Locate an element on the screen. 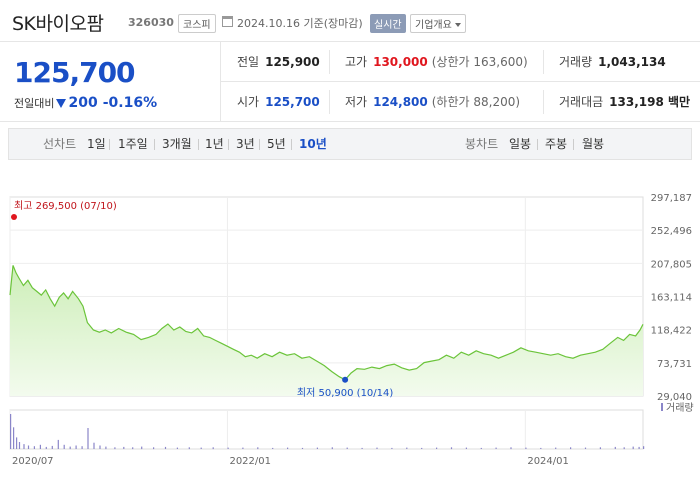  y-tick-label: 163,114 is located at coordinates (671, 298).